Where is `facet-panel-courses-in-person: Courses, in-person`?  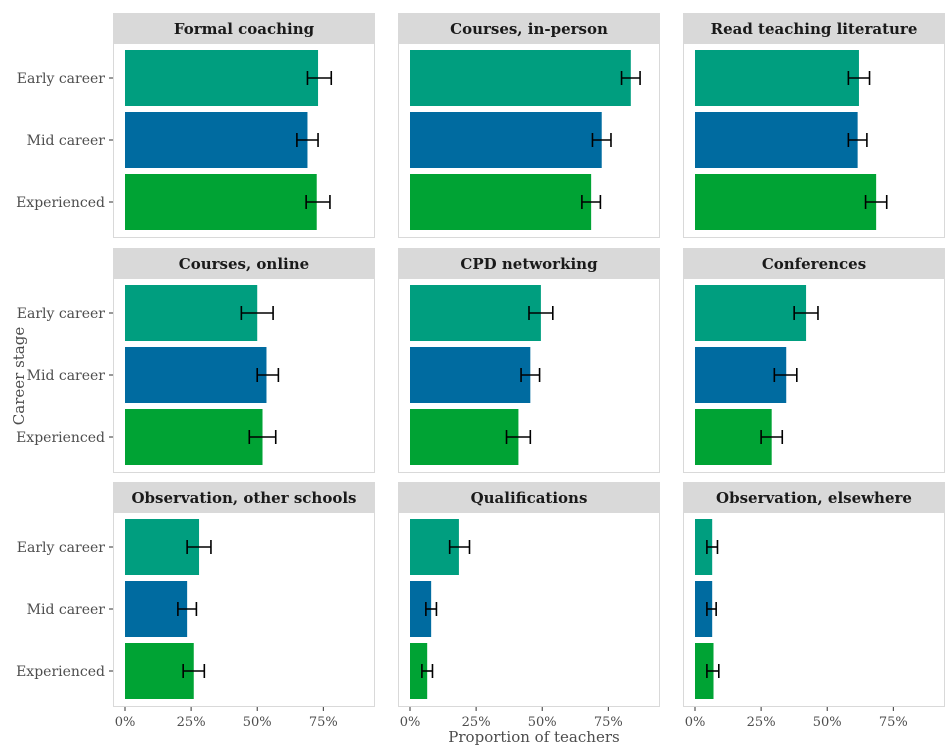
facet-panel-courses-in-person: Courses, in-person is located at coordinates (529, 125).